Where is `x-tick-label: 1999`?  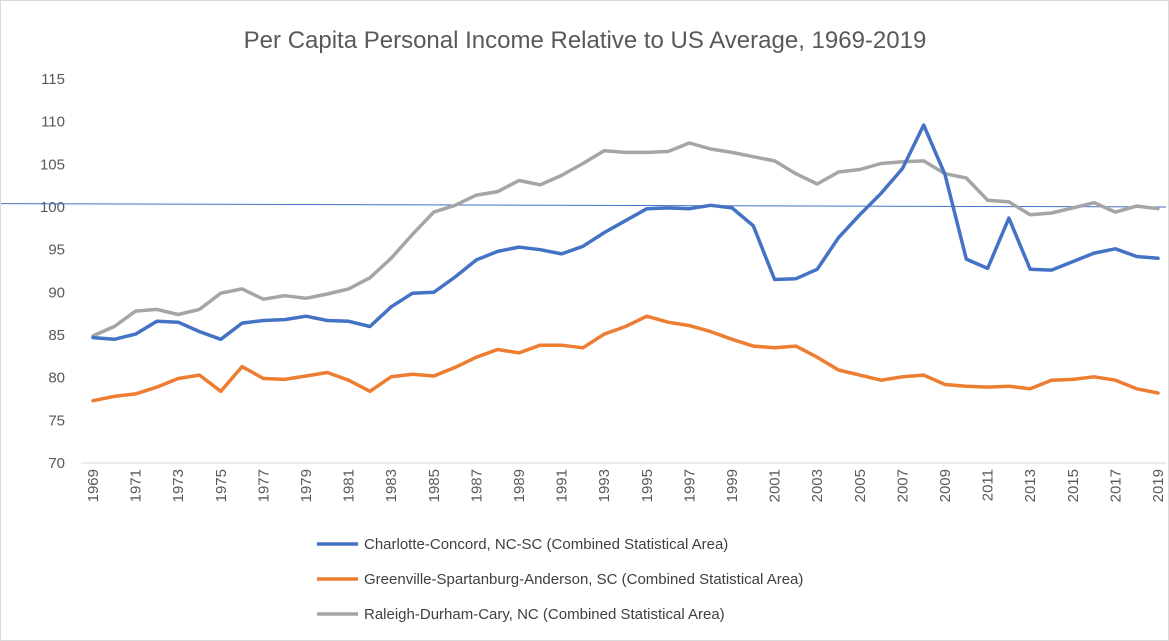
x-tick-label: 1999 is located at coordinates (732, 485).